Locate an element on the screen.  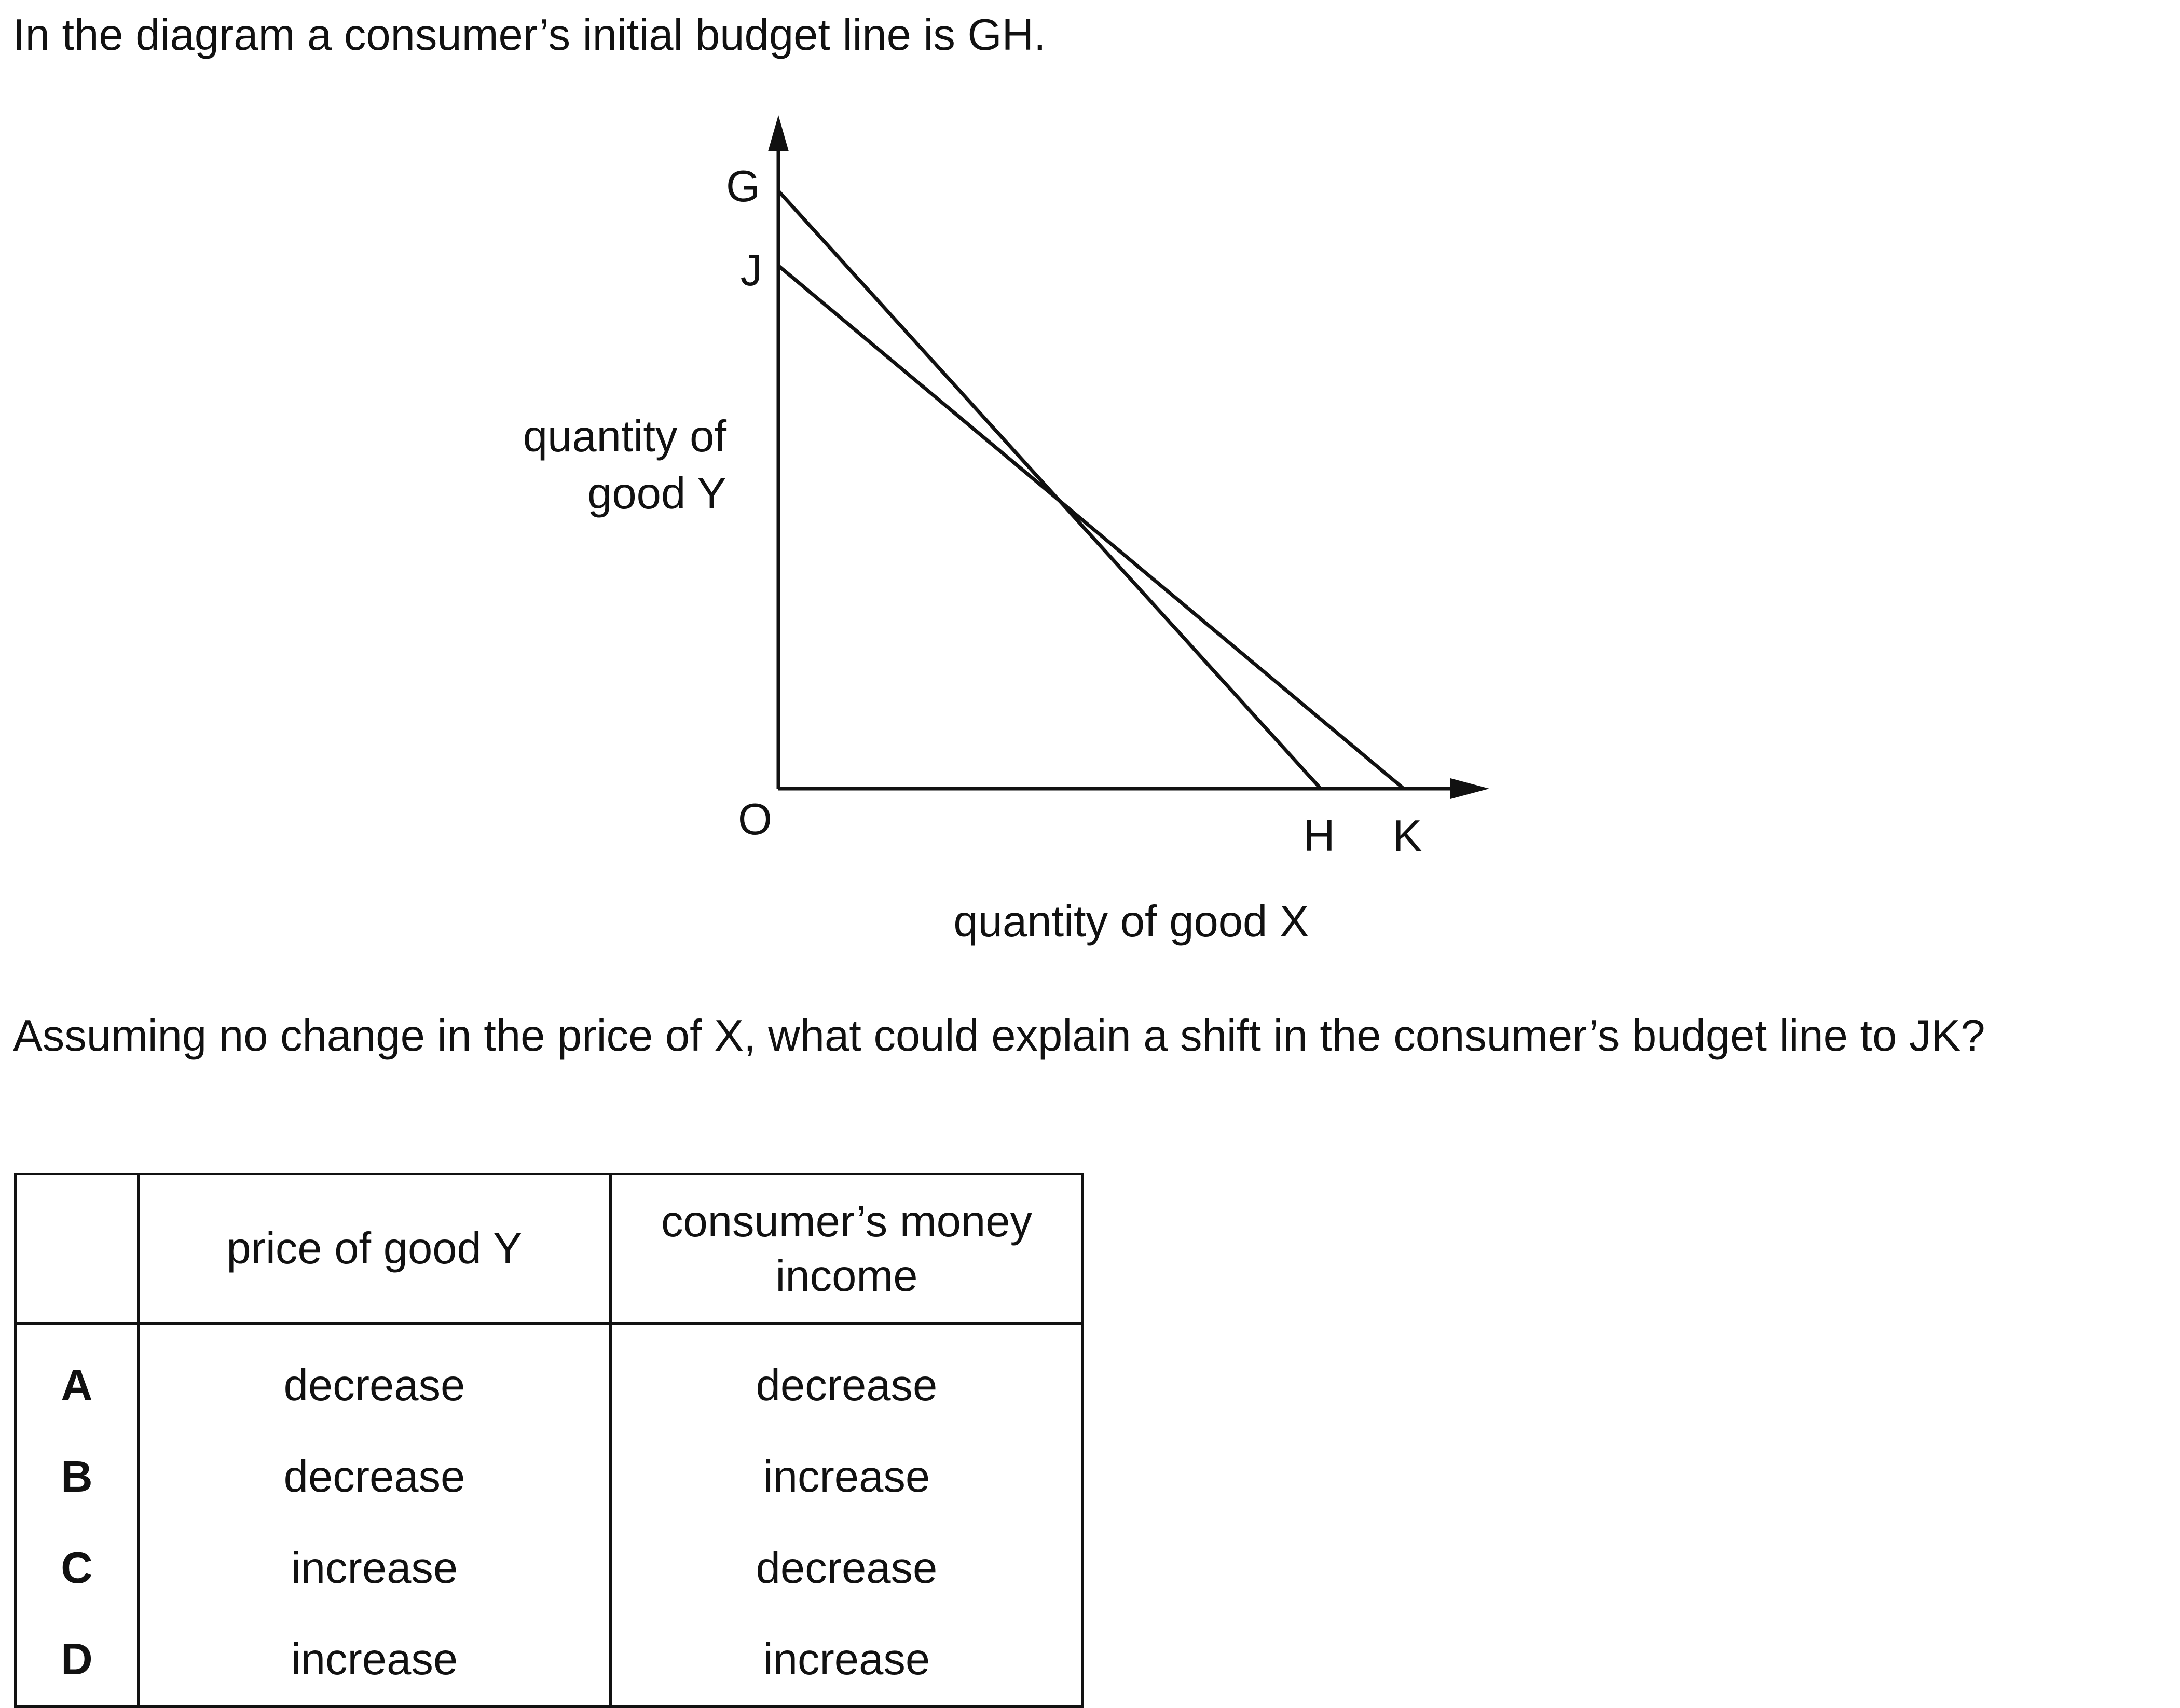
header-price-of-good-y: price of good Y is located at coordinates (374, 1249).